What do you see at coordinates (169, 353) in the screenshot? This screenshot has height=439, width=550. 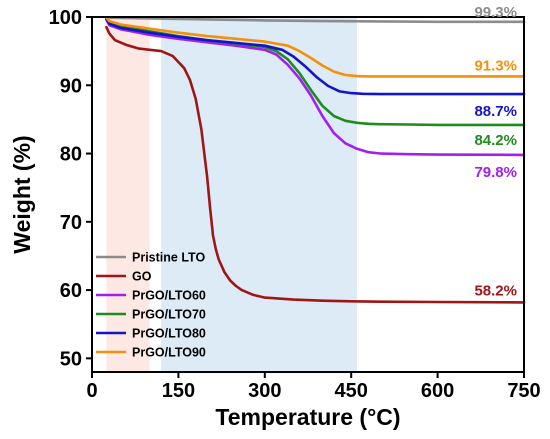 I see `legend-label-prgo-lto90: PrGO/LTO90` at bounding box center [169, 353].